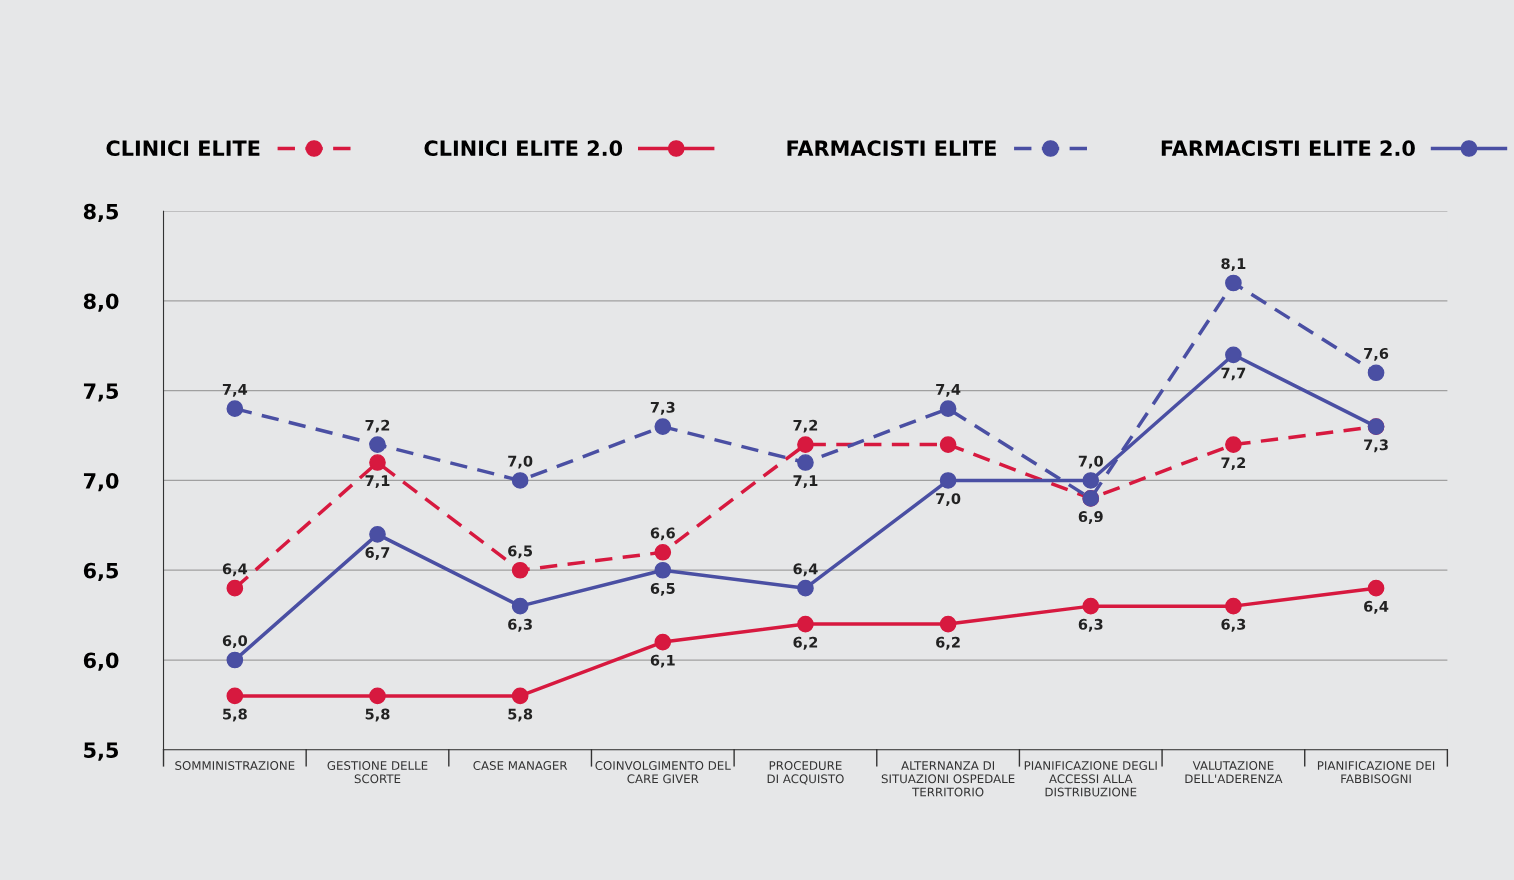 The image size is (1514, 880). I want to click on y-tick-label: 8,0, so click(101, 302).